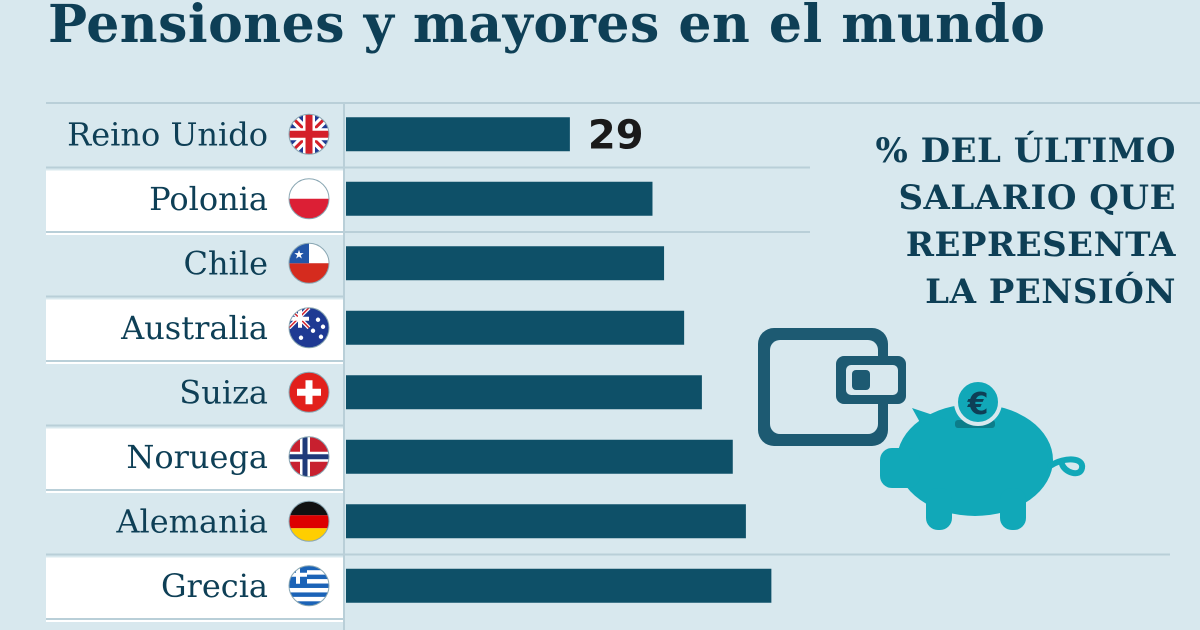 Image resolution: width=1200 pixels, height=630 pixels. What do you see at coordinates (832, 387) in the screenshot?
I see `wallet-icon` at bounding box center [832, 387].